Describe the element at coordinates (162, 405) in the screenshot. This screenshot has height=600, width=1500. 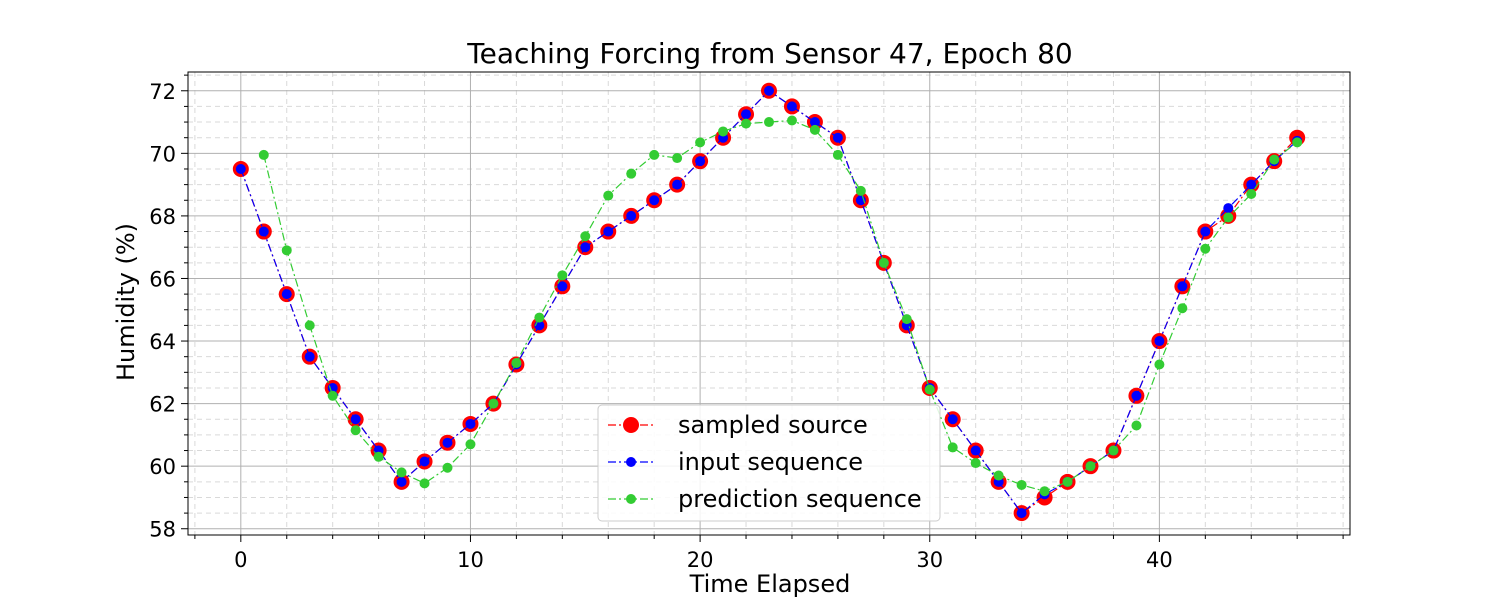
I see `y-tick-label: 62` at that location.